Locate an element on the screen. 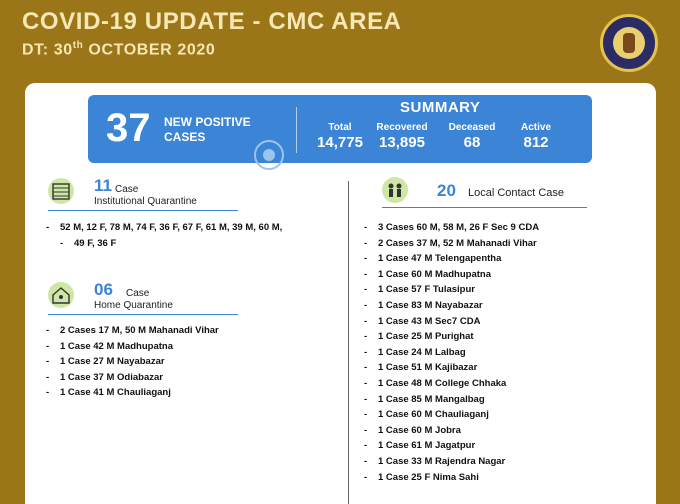  home-label2: Home Quarantine is located at coordinates (133, 305).